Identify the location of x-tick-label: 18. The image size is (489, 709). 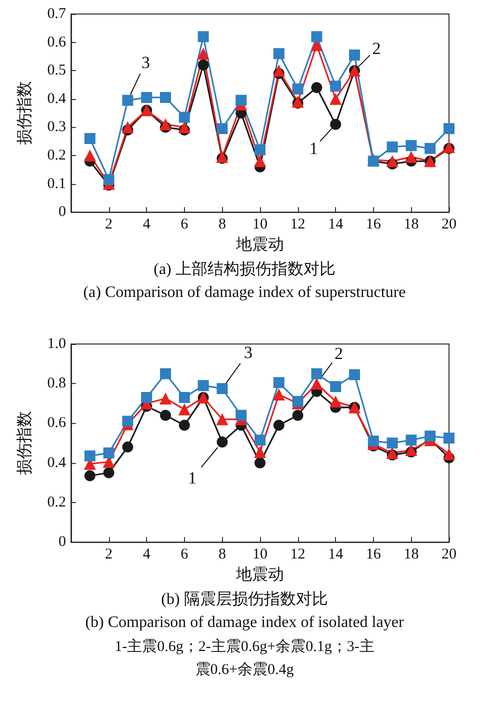
(411, 554).